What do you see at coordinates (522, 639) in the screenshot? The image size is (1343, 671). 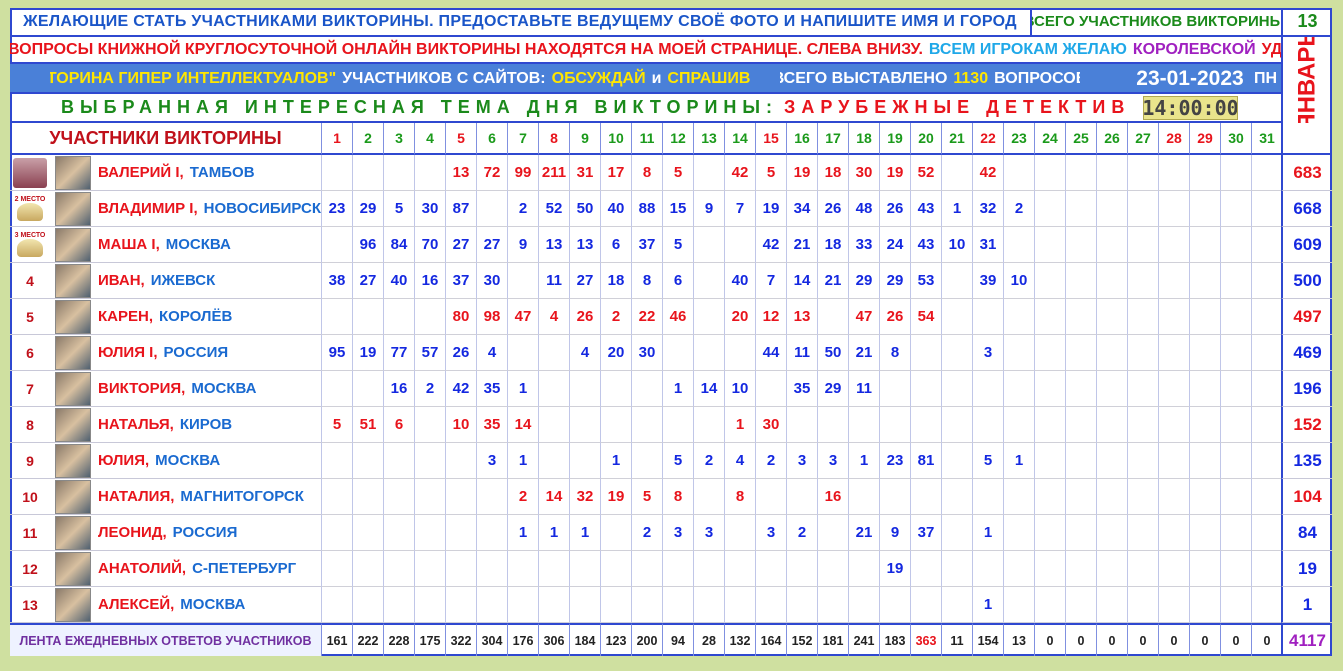 I see `daily-total: 176` at bounding box center [522, 639].